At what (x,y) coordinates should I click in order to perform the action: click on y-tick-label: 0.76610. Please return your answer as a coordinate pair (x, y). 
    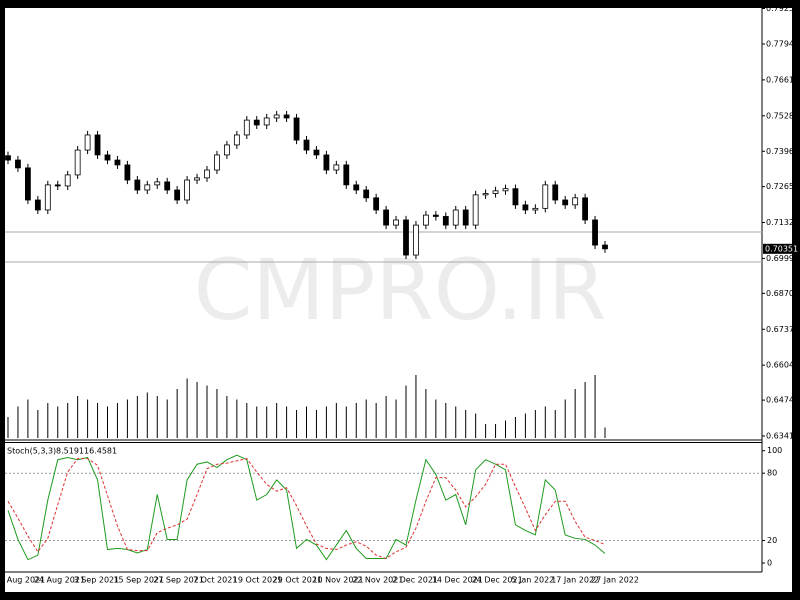
    Looking at the image, I should click on (782, 79).